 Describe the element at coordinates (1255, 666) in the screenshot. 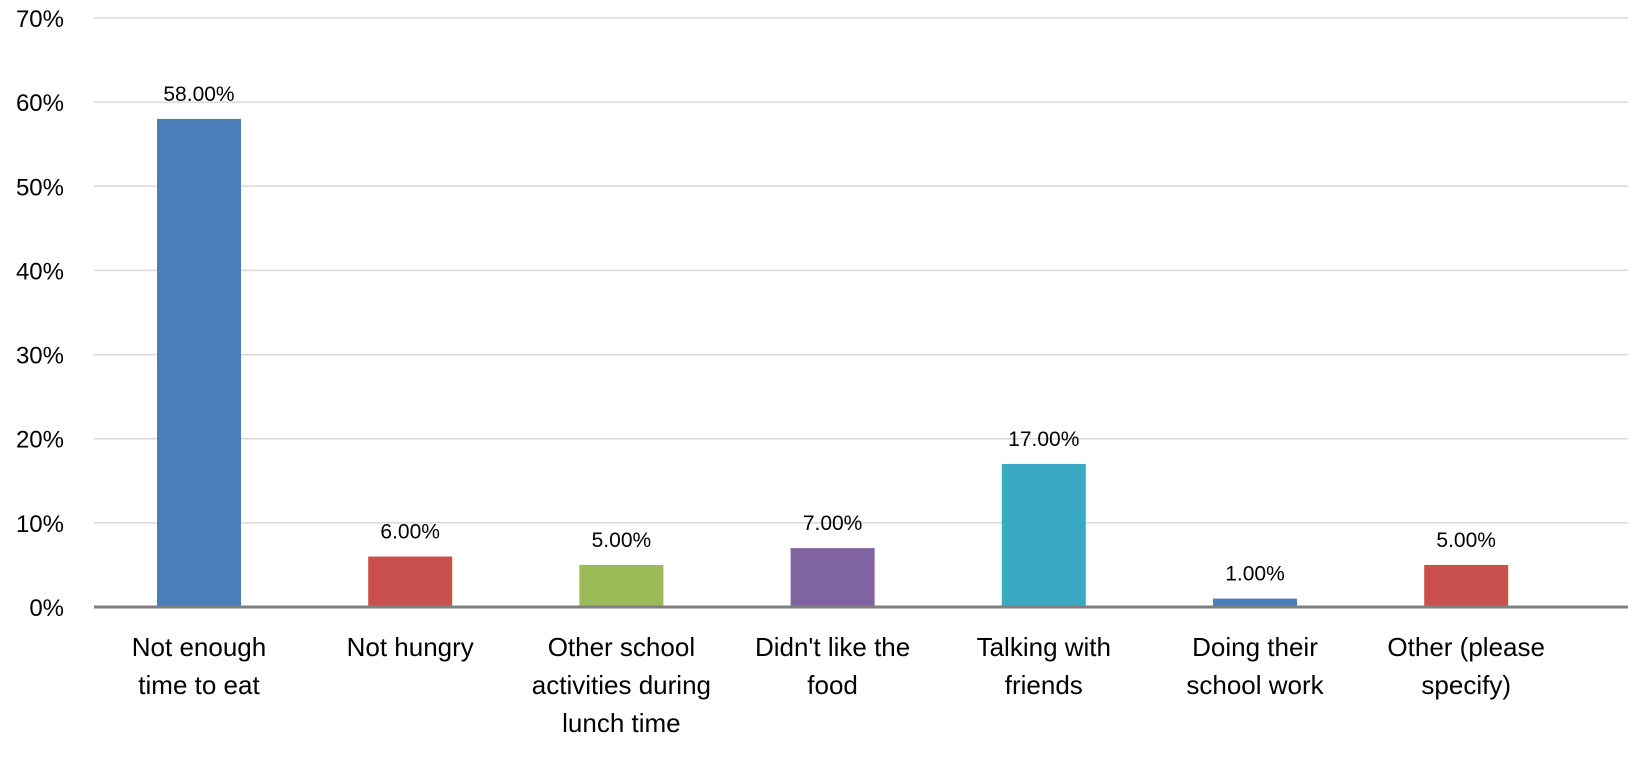

I see `x-tick-label: Doing their school work` at that location.